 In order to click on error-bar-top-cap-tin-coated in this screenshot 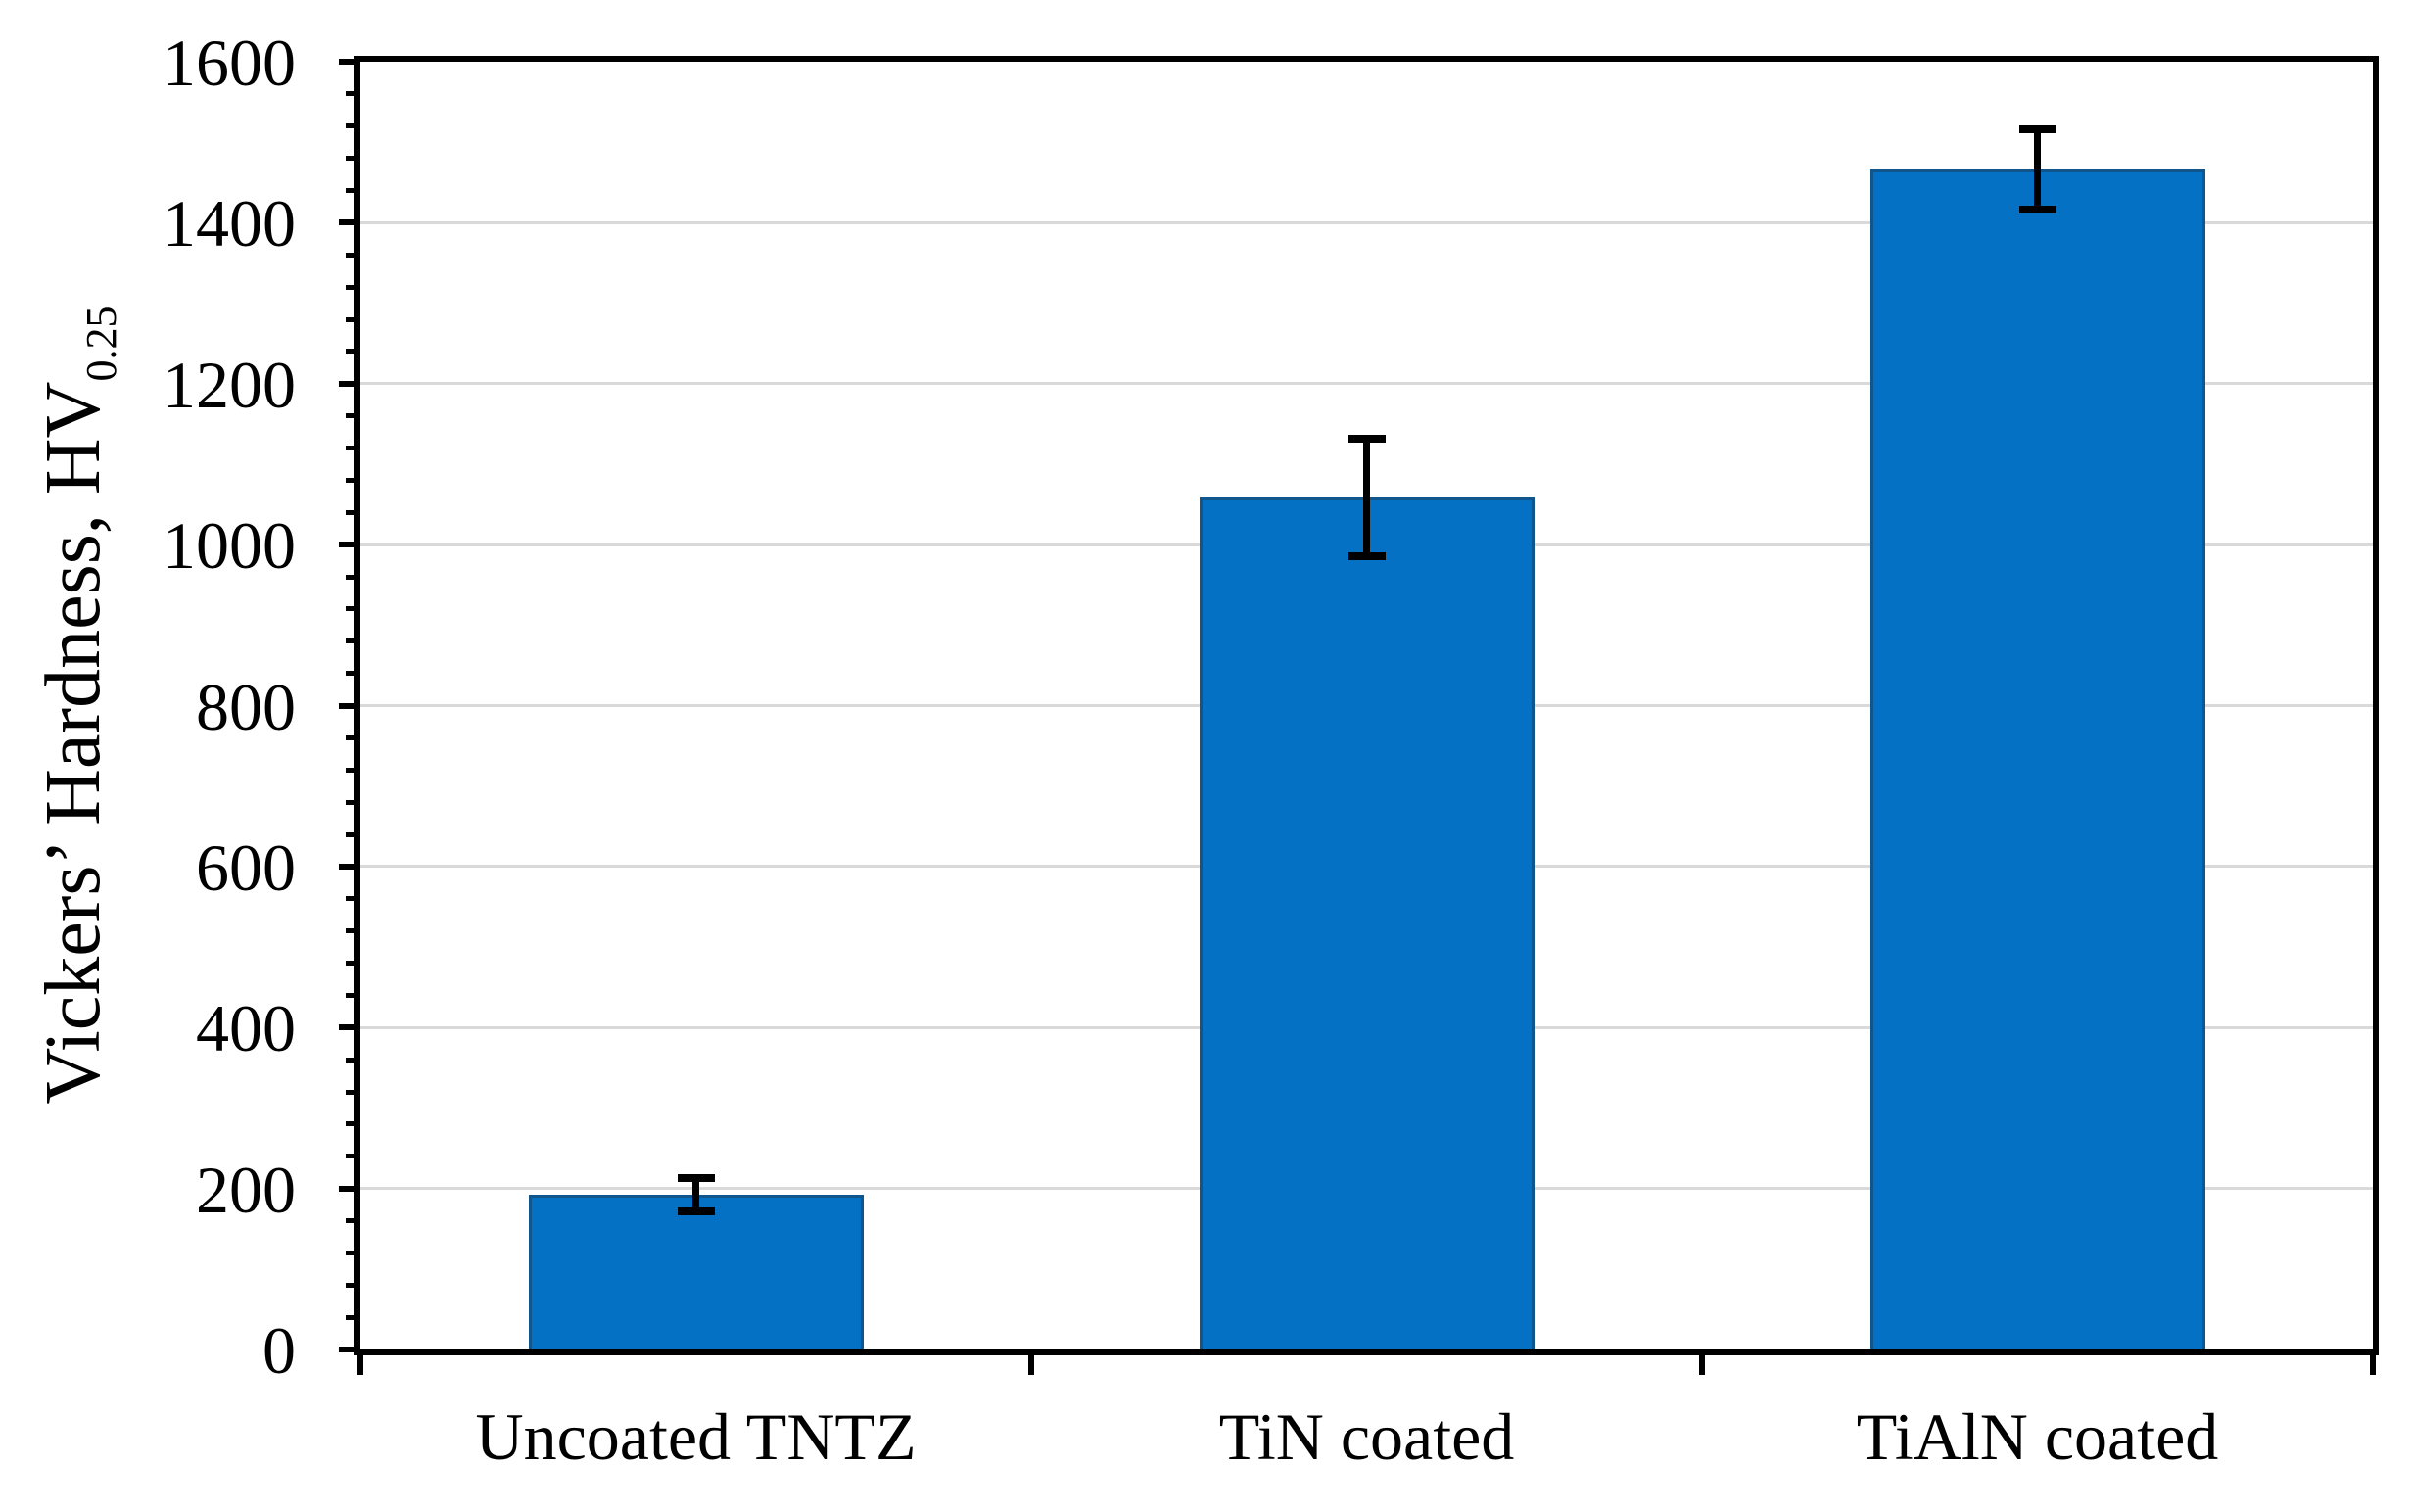, I will do `click(1366, 439)`.